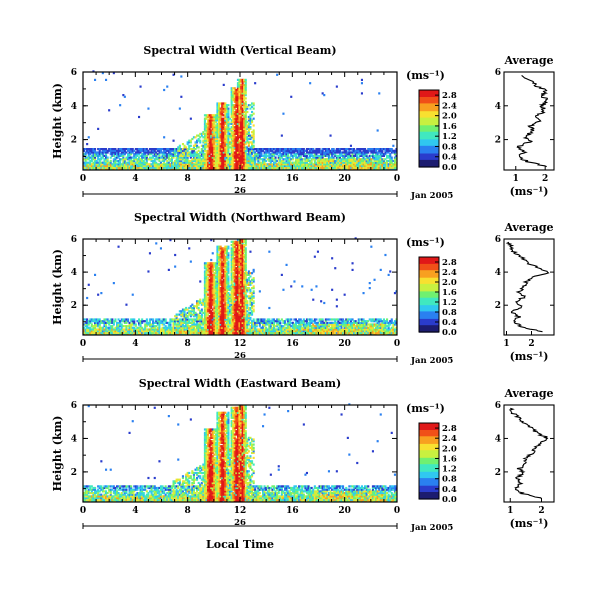 This screenshot has height=602, width=610. What do you see at coordinates (74, 141) in the screenshot?
I see `y-tick-label: 2` at bounding box center [74, 141].